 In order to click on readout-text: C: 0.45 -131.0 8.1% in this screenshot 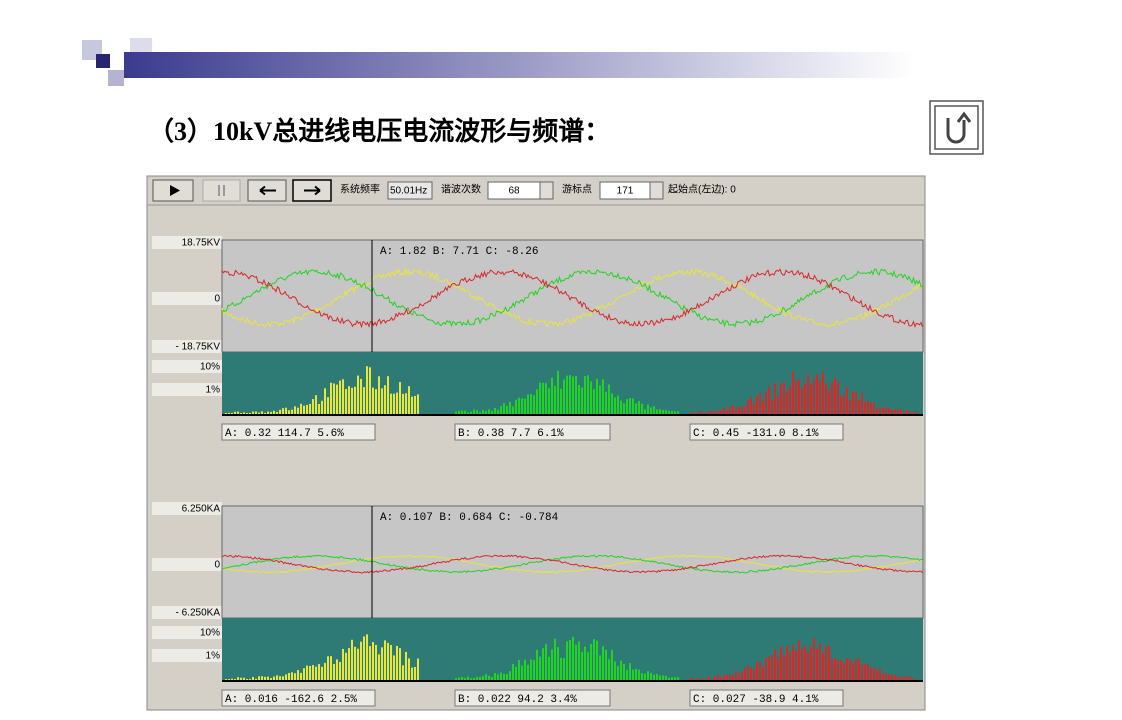, I will do `click(756, 434)`.